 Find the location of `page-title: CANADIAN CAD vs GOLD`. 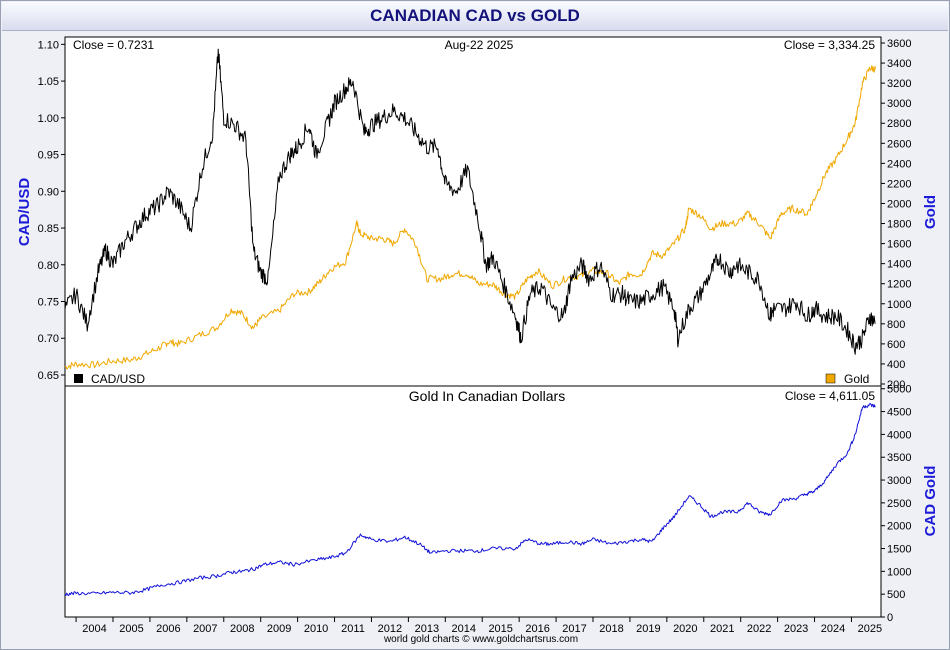

page-title: CANADIAN CAD vs GOLD is located at coordinates (475, 15).